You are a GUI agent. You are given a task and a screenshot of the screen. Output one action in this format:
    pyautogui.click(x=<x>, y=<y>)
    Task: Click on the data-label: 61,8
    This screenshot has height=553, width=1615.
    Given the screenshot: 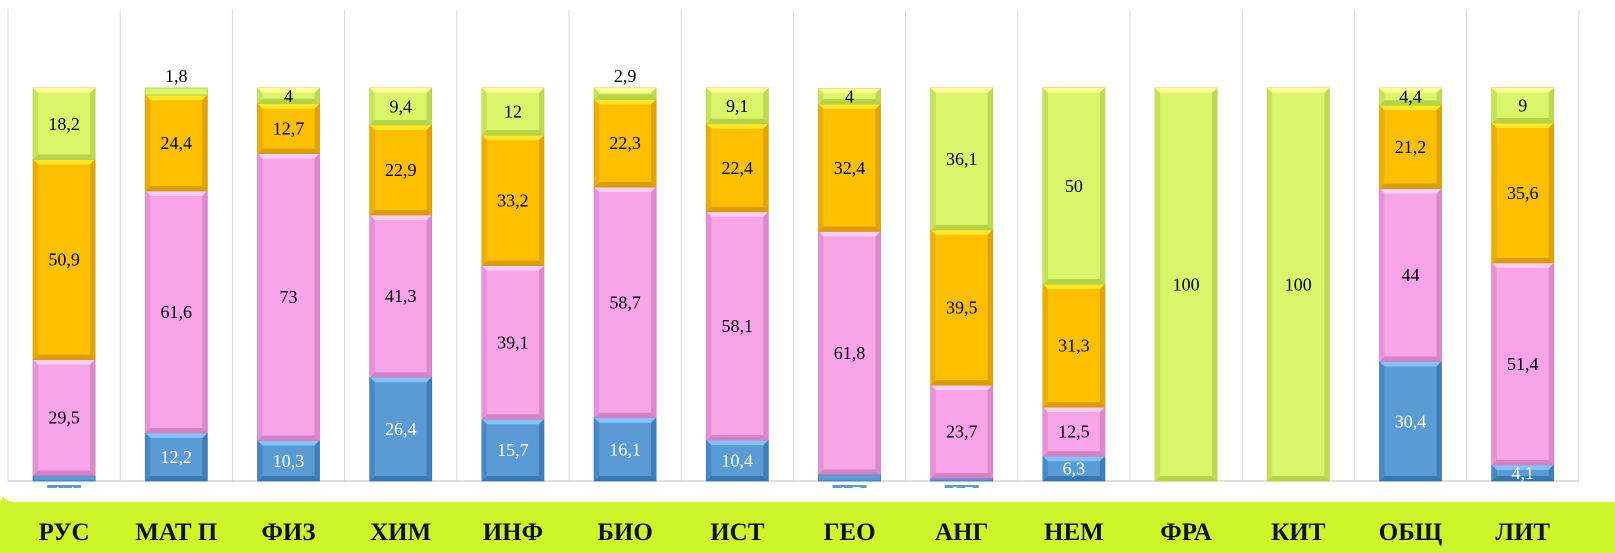 What is the action you would take?
    pyautogui.click(x=850, y=353)
    